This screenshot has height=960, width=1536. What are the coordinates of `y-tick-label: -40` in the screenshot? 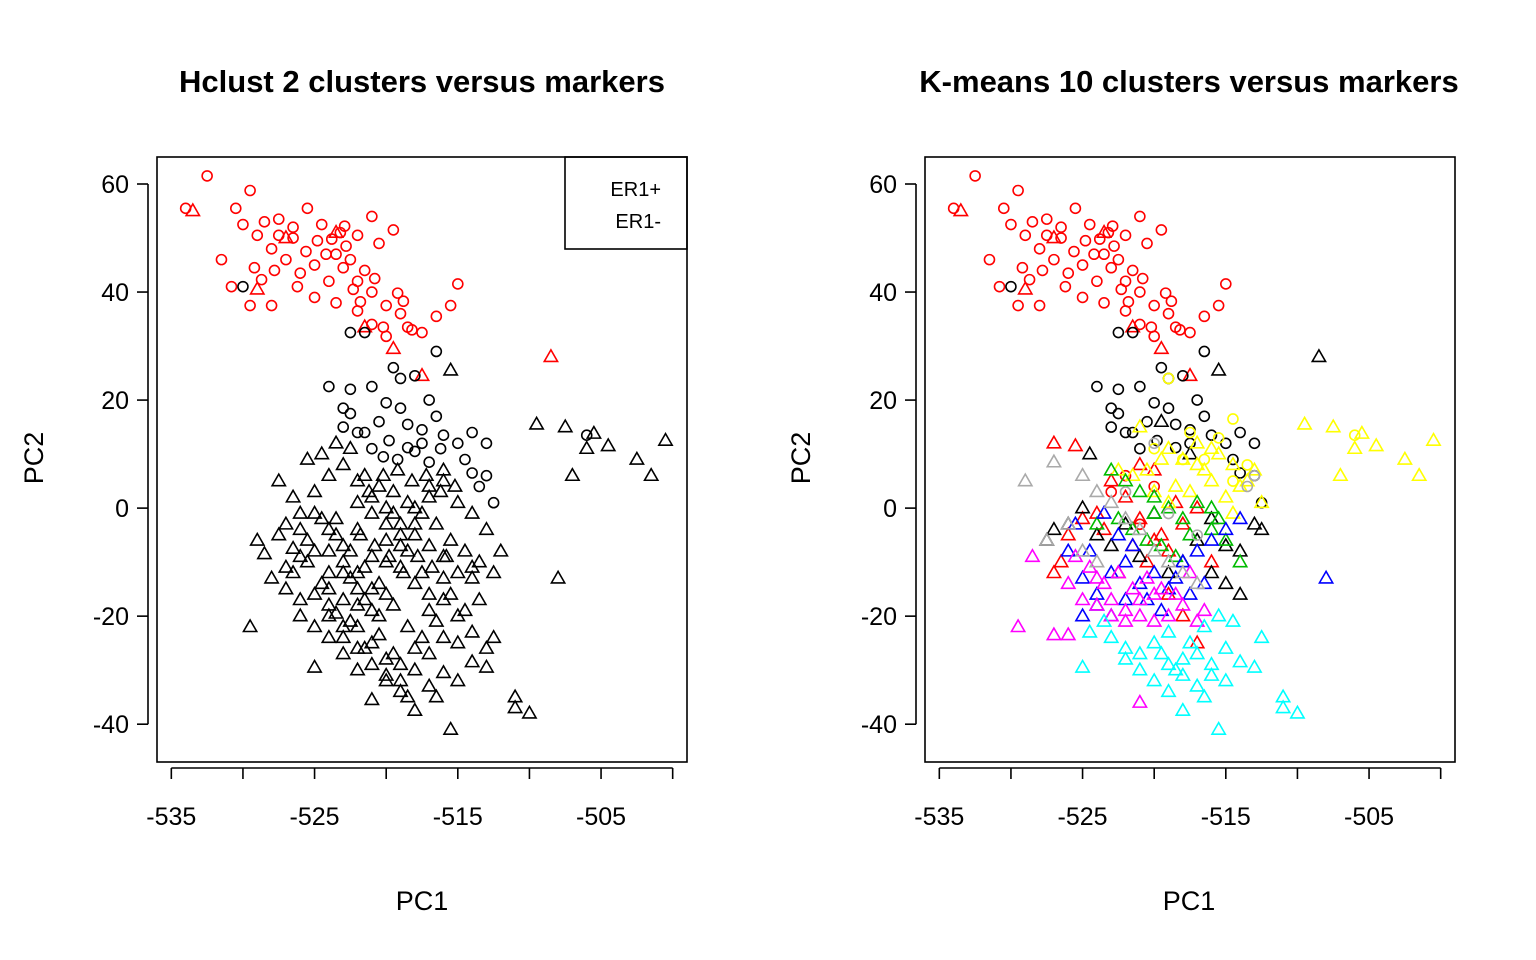 It's located at (111, 725).